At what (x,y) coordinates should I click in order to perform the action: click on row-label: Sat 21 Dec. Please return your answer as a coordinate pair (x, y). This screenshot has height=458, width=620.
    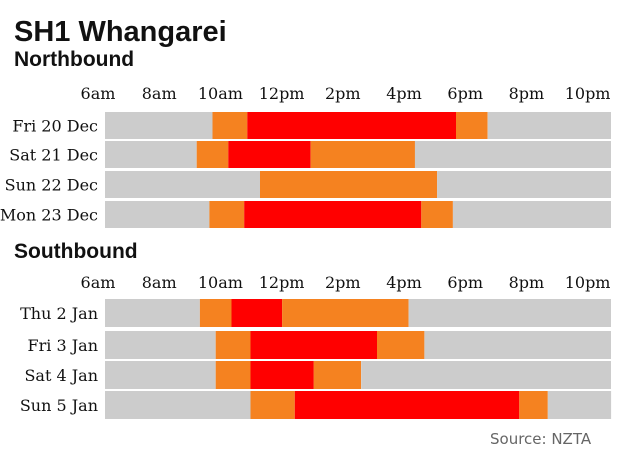
    Looking at the image, I should click on (53, 155).